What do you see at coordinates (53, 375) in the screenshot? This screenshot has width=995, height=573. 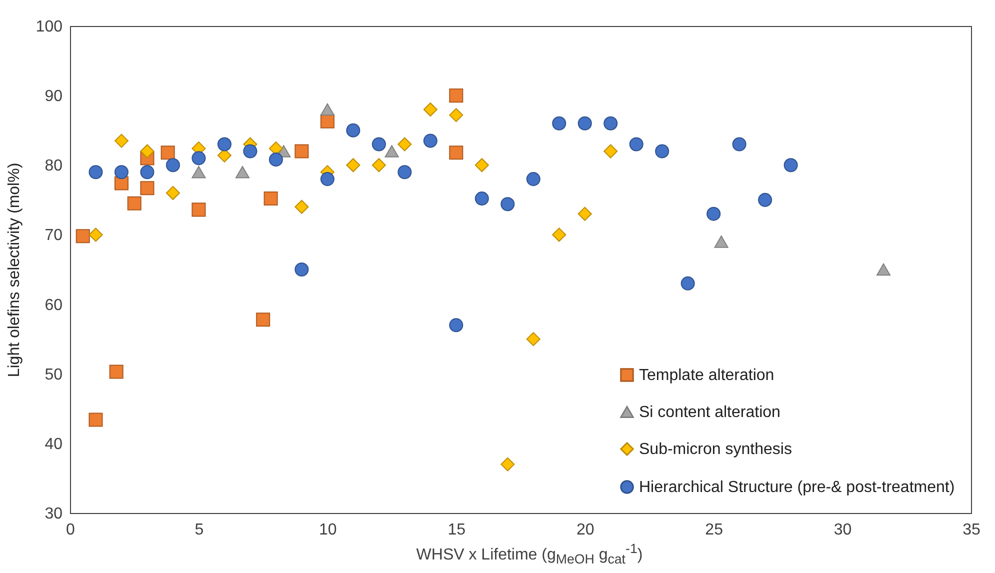 I see `y-tick-label: 50` at bounding box center [53, 375].